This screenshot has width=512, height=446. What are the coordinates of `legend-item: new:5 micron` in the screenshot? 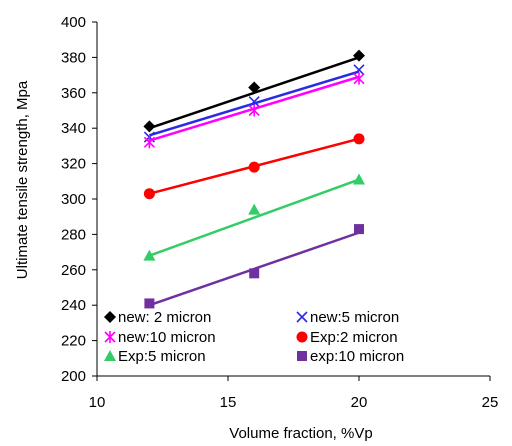 It's located at (347, 317).